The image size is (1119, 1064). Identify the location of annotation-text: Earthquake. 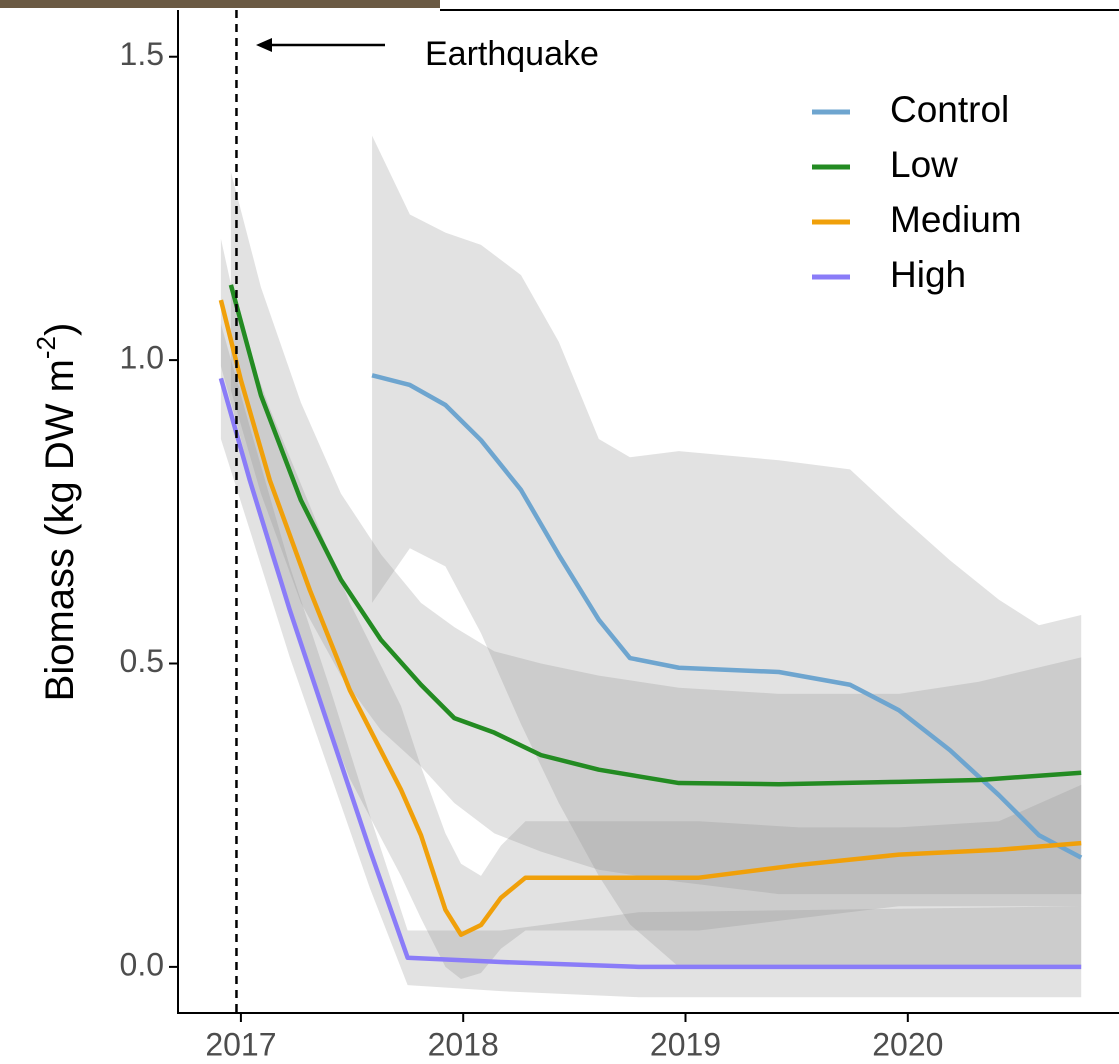
(512, 54).